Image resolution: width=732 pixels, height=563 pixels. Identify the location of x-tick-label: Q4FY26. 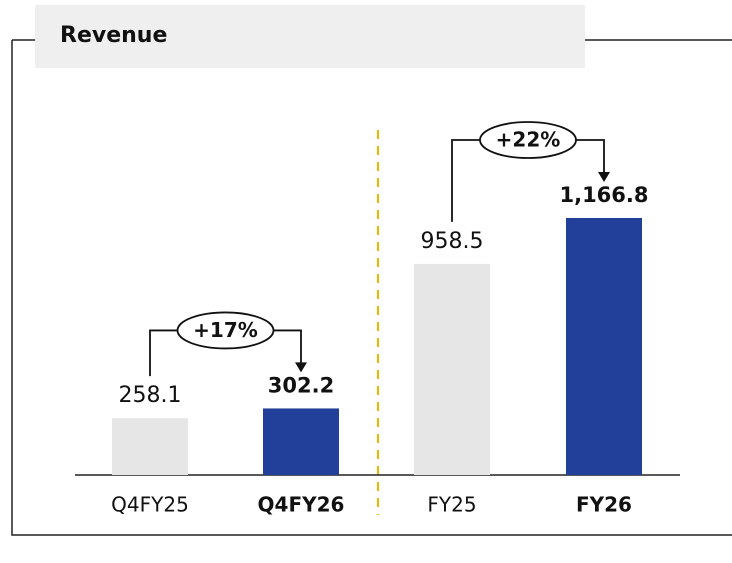
(301, 505).